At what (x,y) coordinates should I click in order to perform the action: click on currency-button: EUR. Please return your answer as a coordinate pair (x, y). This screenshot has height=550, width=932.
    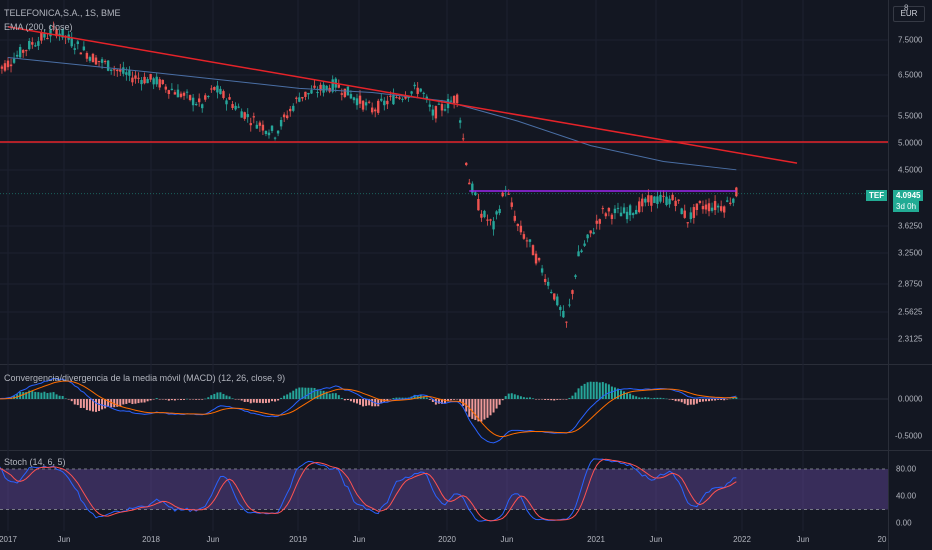
    Looking at the image, I should click on (909, 14).